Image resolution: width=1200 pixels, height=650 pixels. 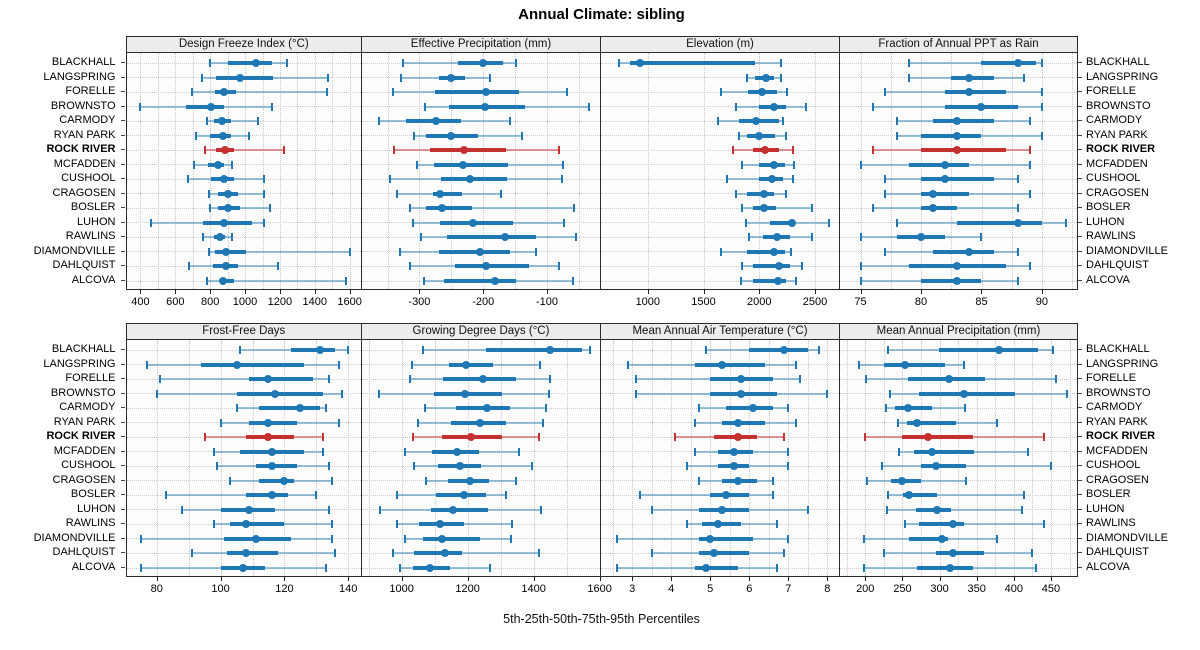 What do you see at coordinates (1117, 552) in the screenshot?
I see `station-label-right: DAHLQUIST` at bounding box center [1117, 552].